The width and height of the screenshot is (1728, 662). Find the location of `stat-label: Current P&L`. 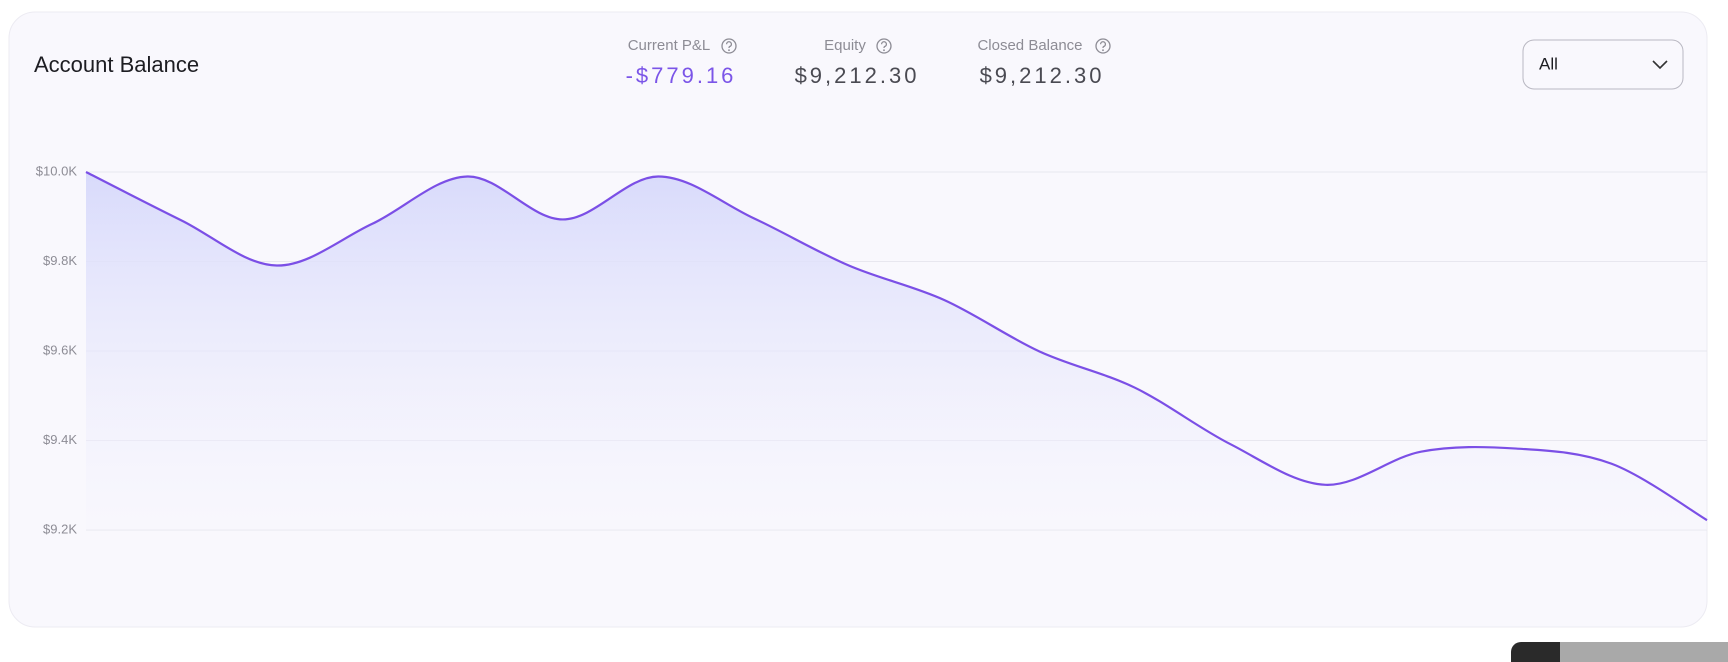

stat-label: Current P&L is located at coordinates (669, 45).